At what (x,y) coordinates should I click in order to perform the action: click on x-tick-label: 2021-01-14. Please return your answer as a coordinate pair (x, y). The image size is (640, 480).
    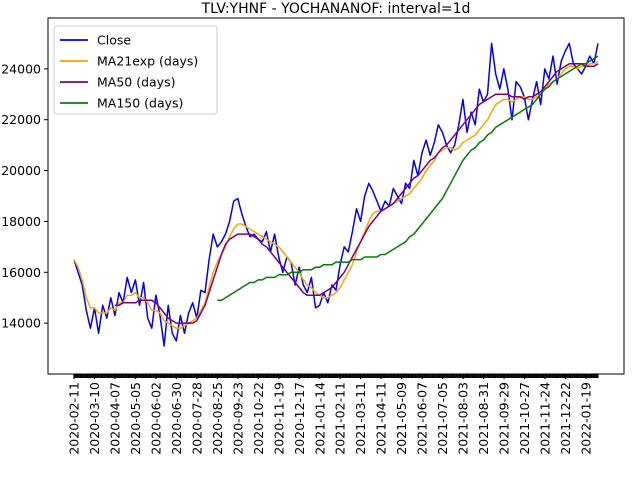
    Looking at the image, I should click on (319, 418).